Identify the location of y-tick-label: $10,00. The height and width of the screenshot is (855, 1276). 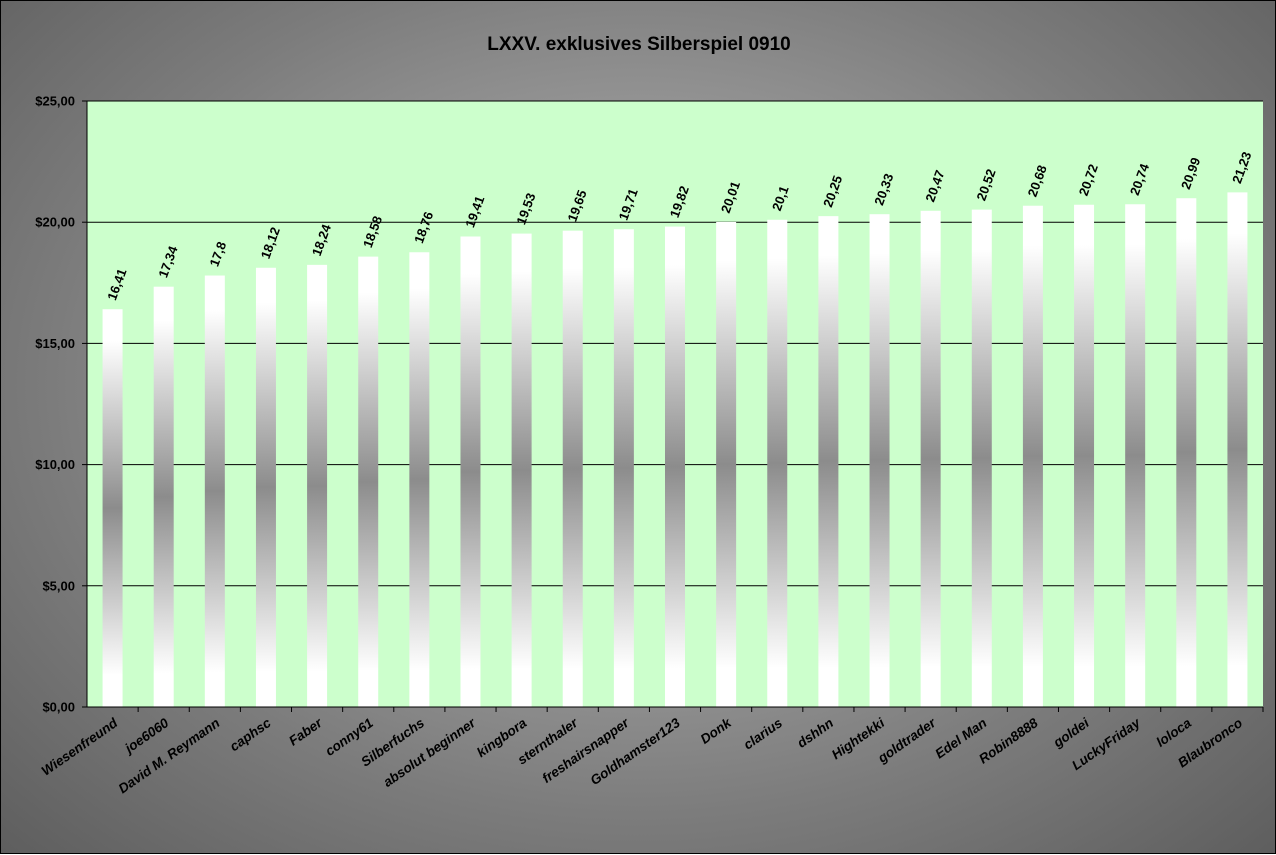
(55, 464).